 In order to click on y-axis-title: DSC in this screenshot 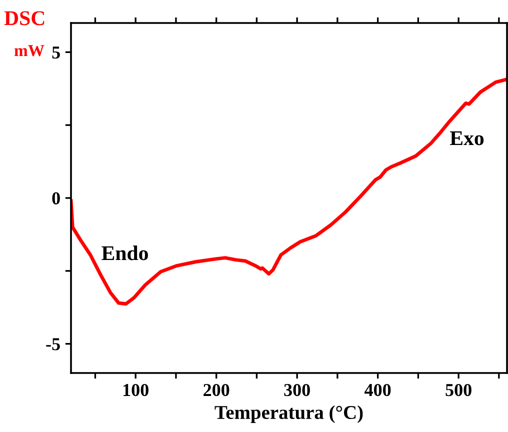, I will do `click(24, 18)`.